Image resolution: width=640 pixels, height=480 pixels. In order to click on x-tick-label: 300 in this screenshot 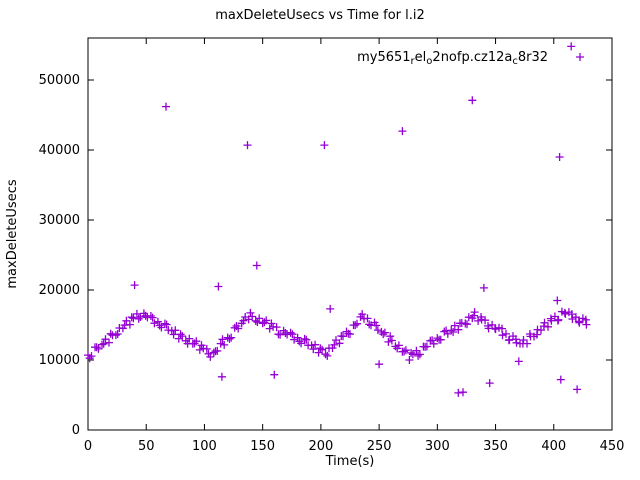, I will do `click(437, 446)`.